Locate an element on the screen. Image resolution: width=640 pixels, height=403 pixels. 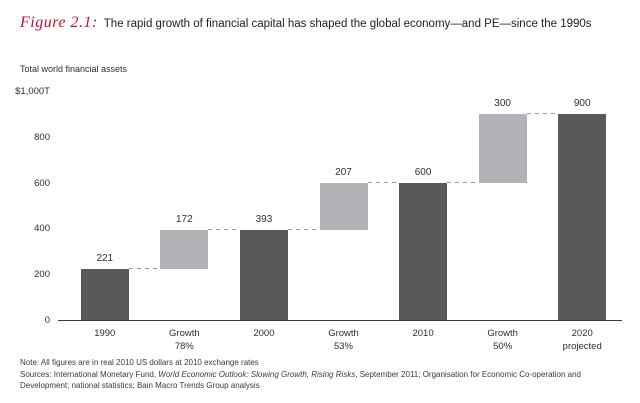
x-category-label: 2020 projected is located at coordinates (582, 341).